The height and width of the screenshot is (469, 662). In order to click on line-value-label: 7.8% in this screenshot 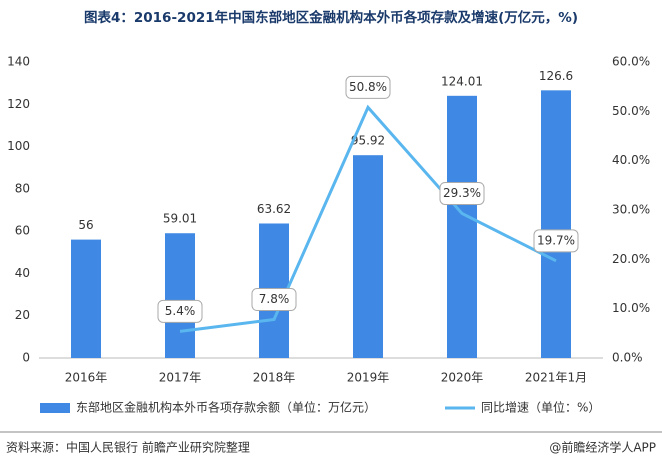, I will do `click(274, 299)`.